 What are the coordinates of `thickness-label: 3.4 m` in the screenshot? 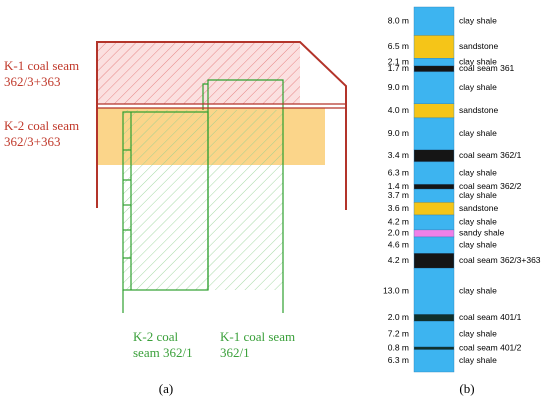 It's located at (398, 155).